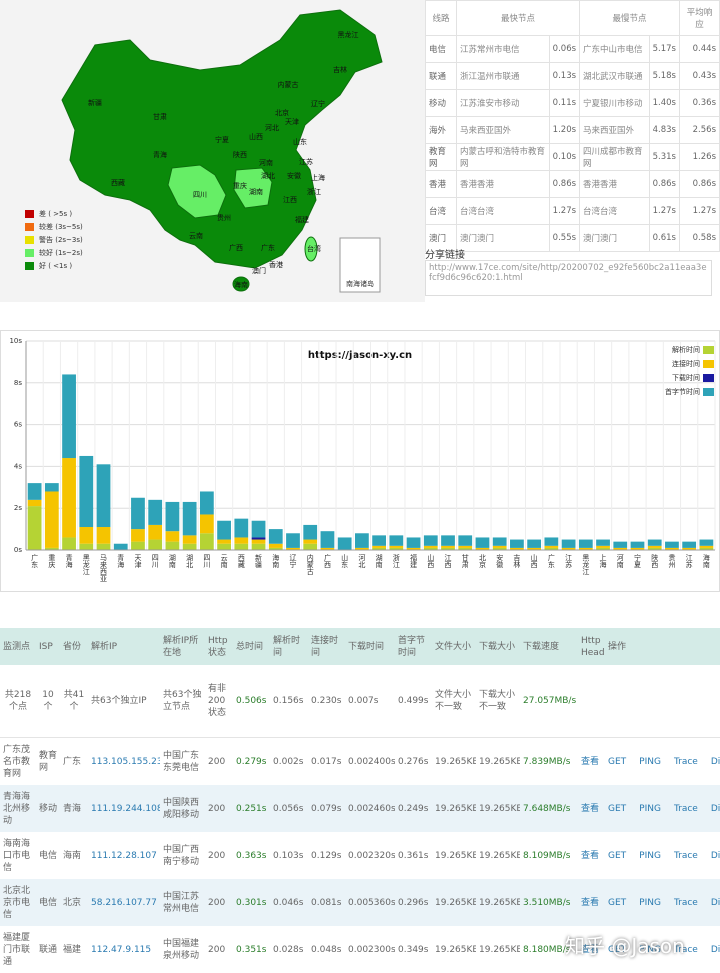 The height and width of the screenshot is (973, 720). I want to click on cell: 青海海北州移动, so click(18, 808).